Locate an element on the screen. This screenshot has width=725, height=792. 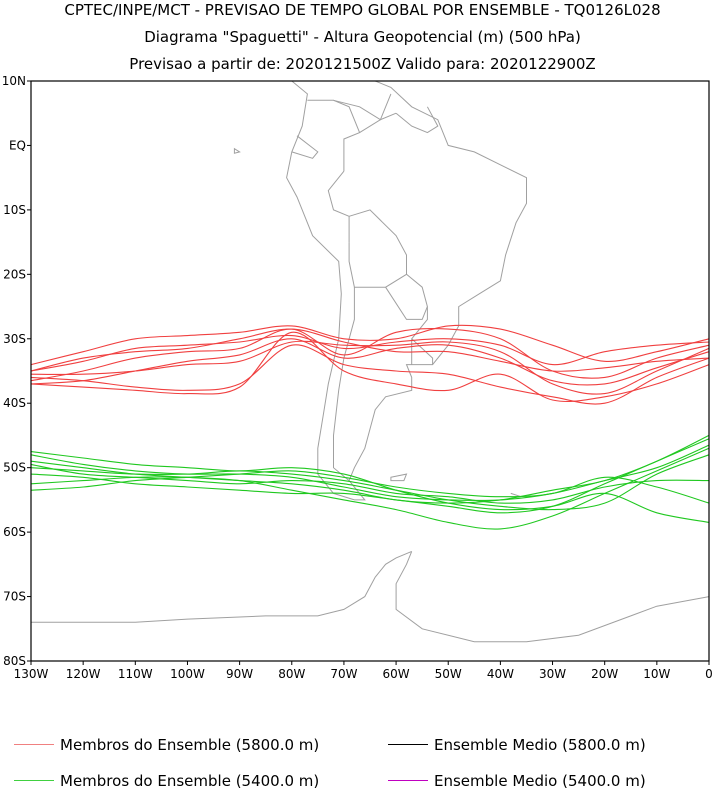
legend-label-mean-5400: Ensemble Medio (5400.0 m) is located at coordinates (540, 781).